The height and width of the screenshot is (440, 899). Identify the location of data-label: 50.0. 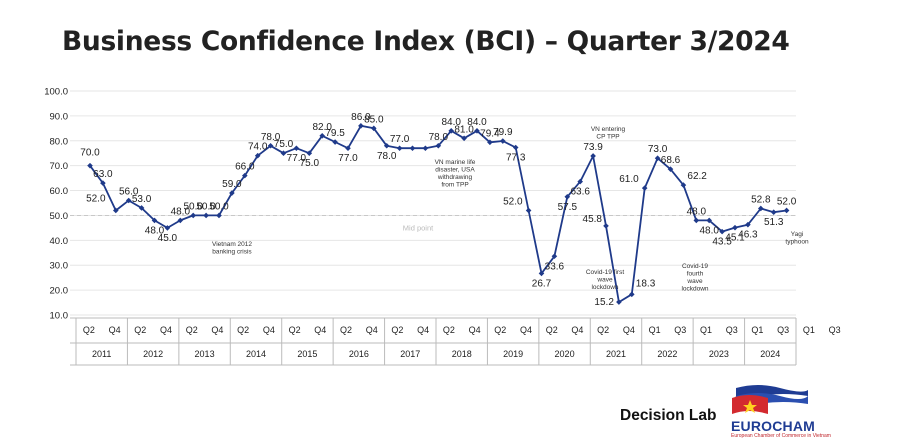
(219, 206).